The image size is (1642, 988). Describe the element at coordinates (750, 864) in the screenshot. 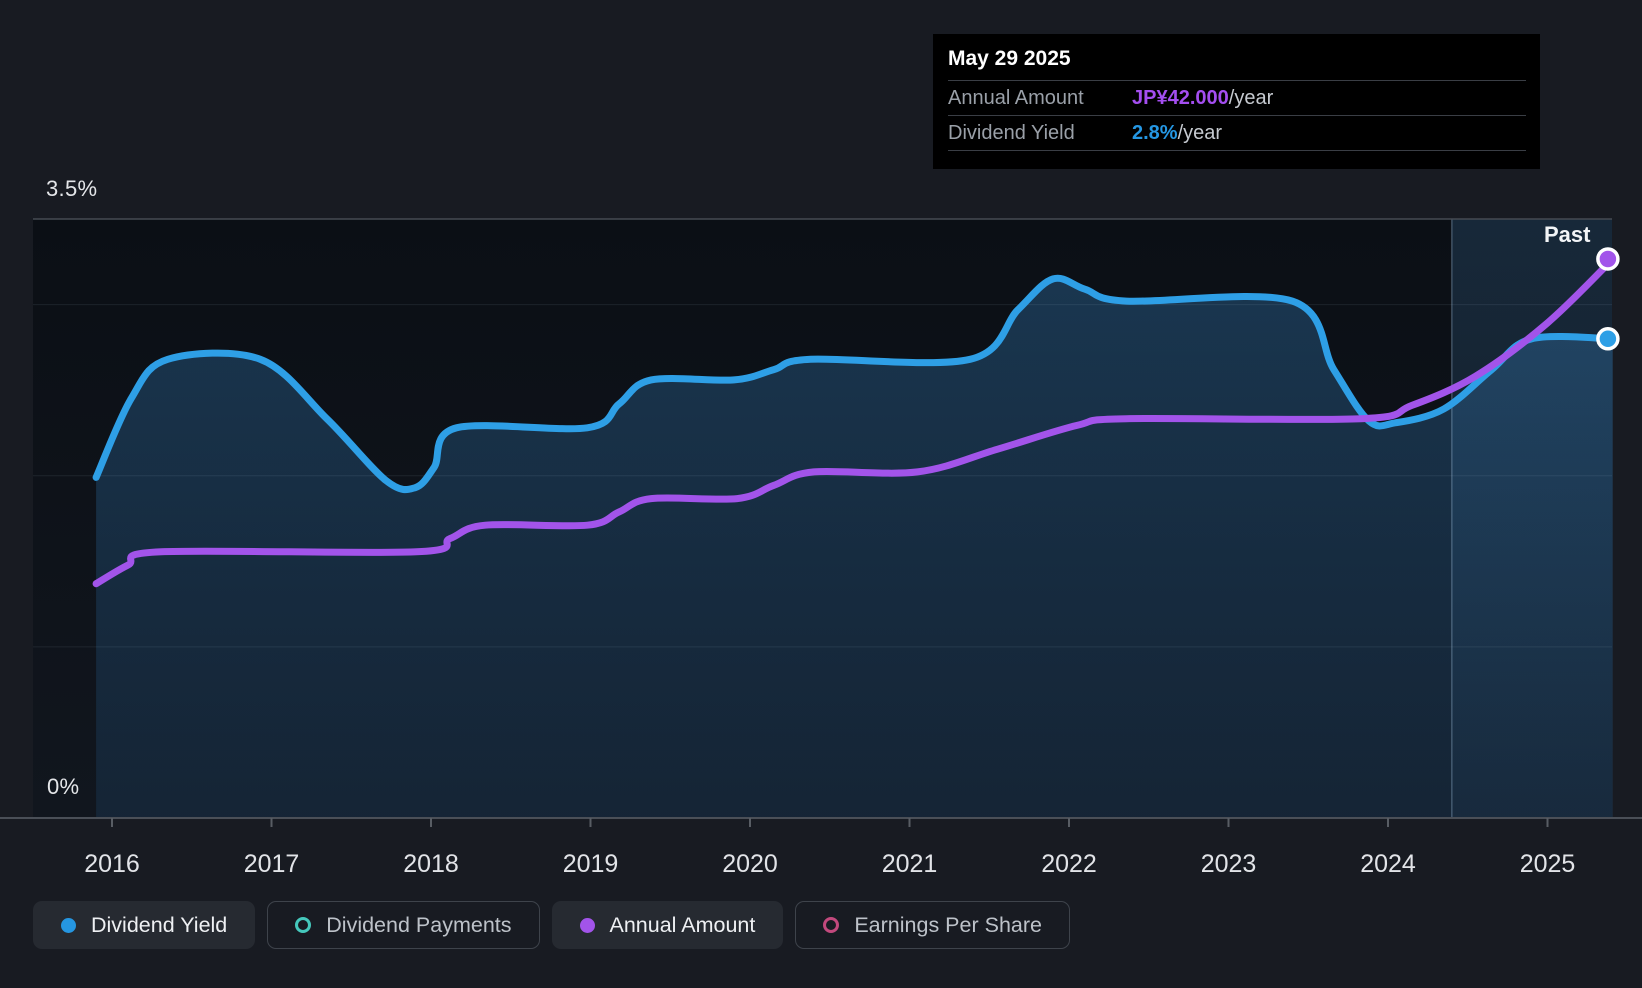

I see `x-axis-label-2020: 2020` at that location.